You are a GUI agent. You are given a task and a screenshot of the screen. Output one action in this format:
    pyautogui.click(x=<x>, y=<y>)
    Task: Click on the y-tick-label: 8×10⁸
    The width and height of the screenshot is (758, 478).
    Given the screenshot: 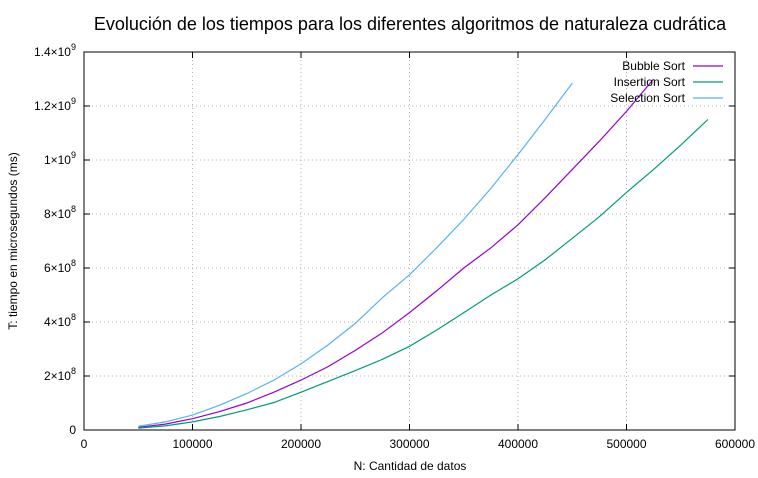 What is the action you would take?
    pyautogui.click(x=60, y=212)
    